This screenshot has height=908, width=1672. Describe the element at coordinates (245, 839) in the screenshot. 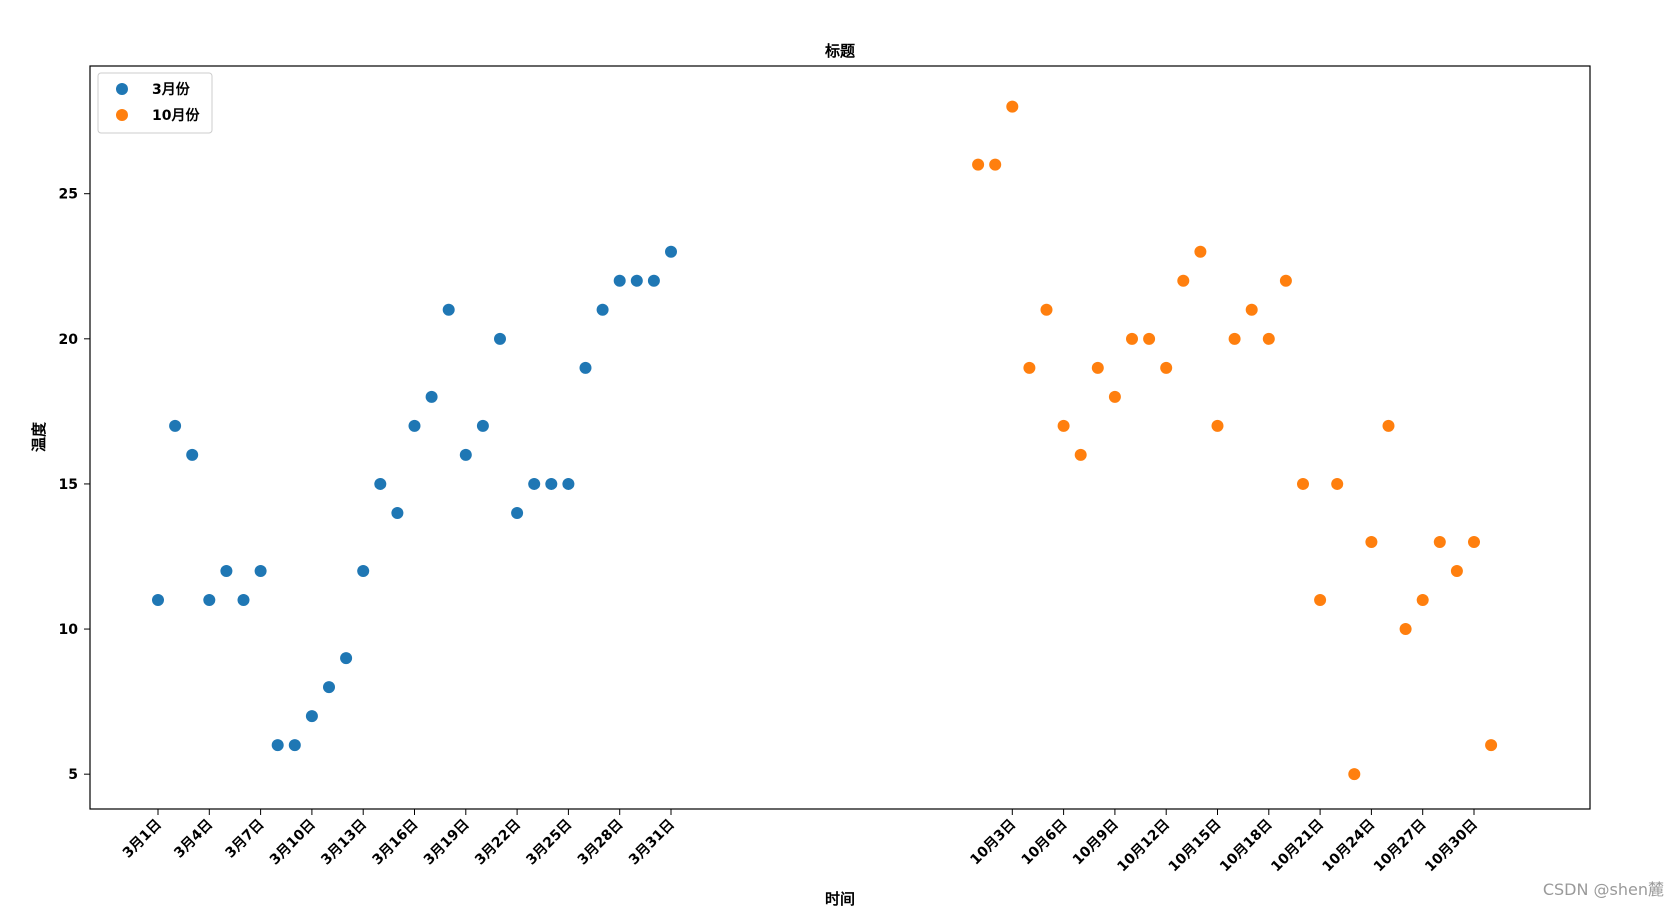

I see `x-tick-label: 3月7日` at that location.